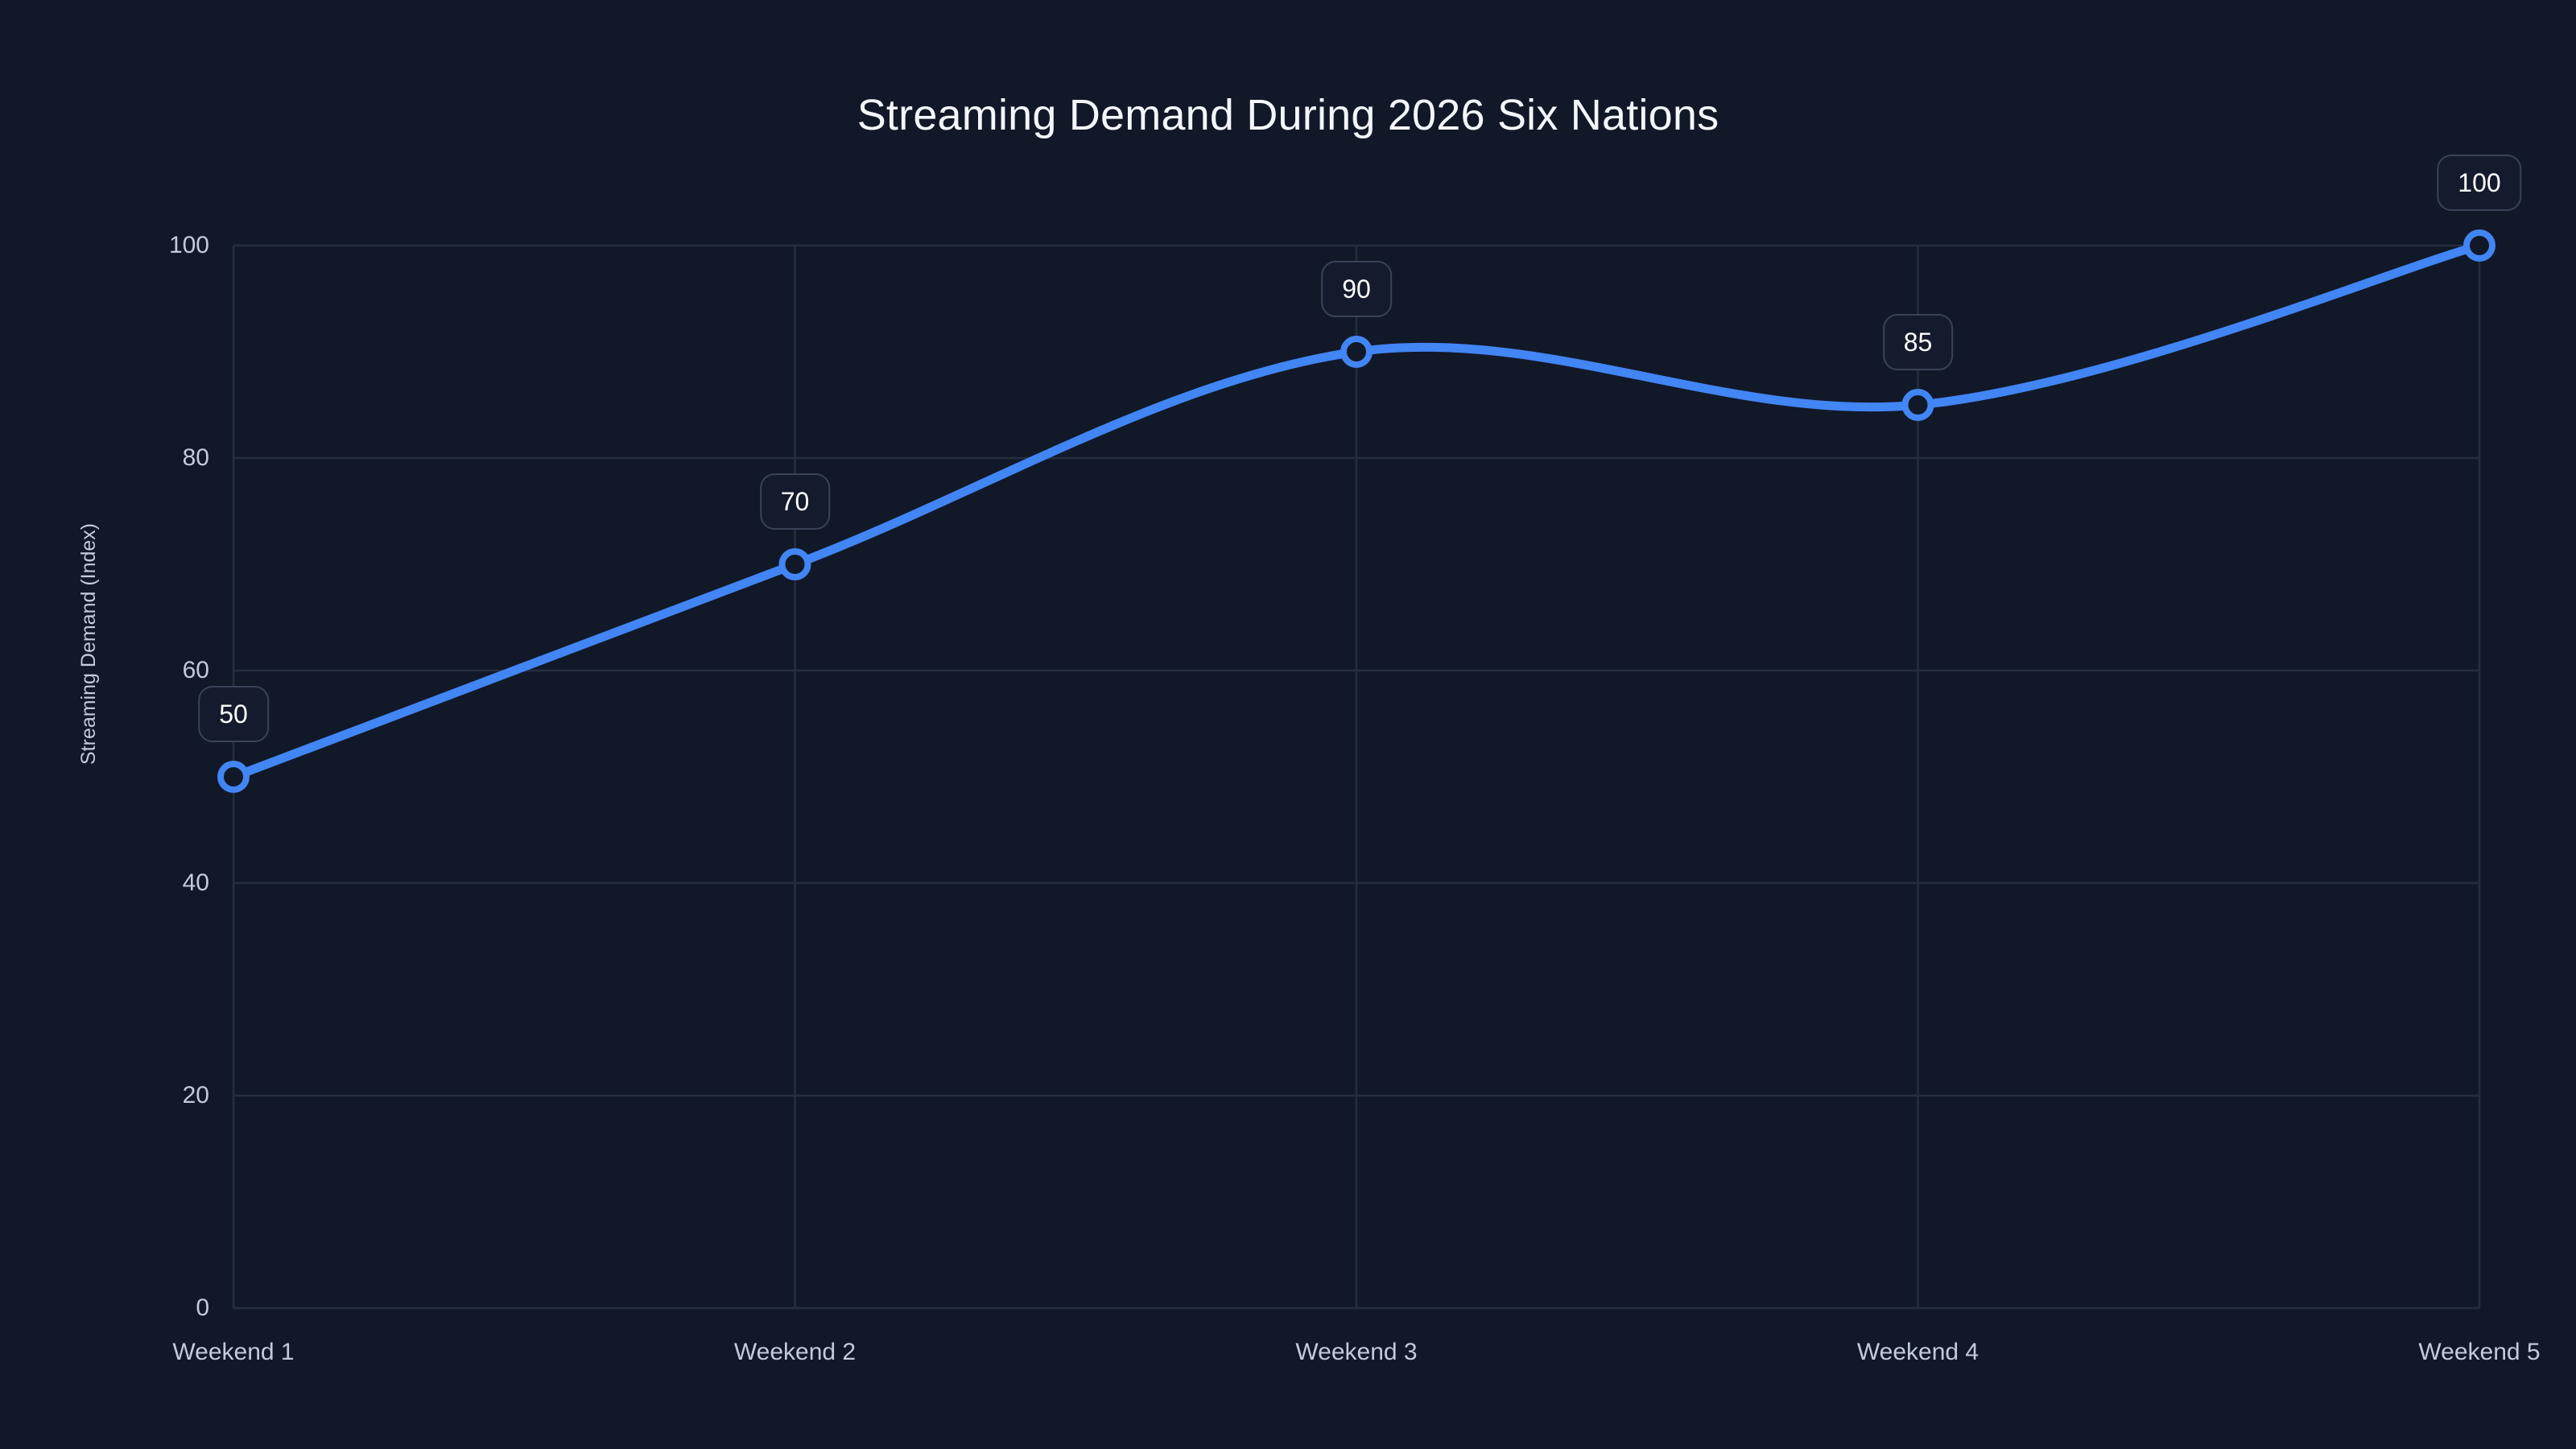  Describe the element at coordinates (233, 1352) in the screenshot. I see `x-axis-tick-label: Weekend 1` at that location.